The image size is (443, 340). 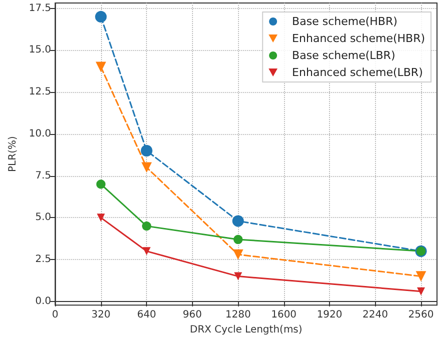 I want to click on x-tick-label: 1600, so click(x=284, y=315).